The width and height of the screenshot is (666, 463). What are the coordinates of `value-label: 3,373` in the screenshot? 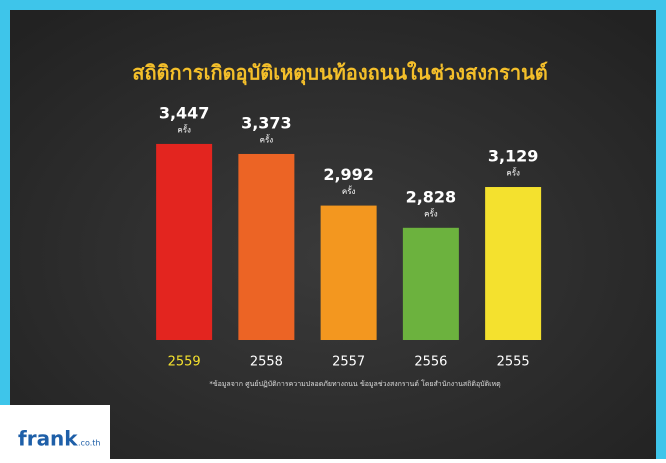 It's located at (266, 122).